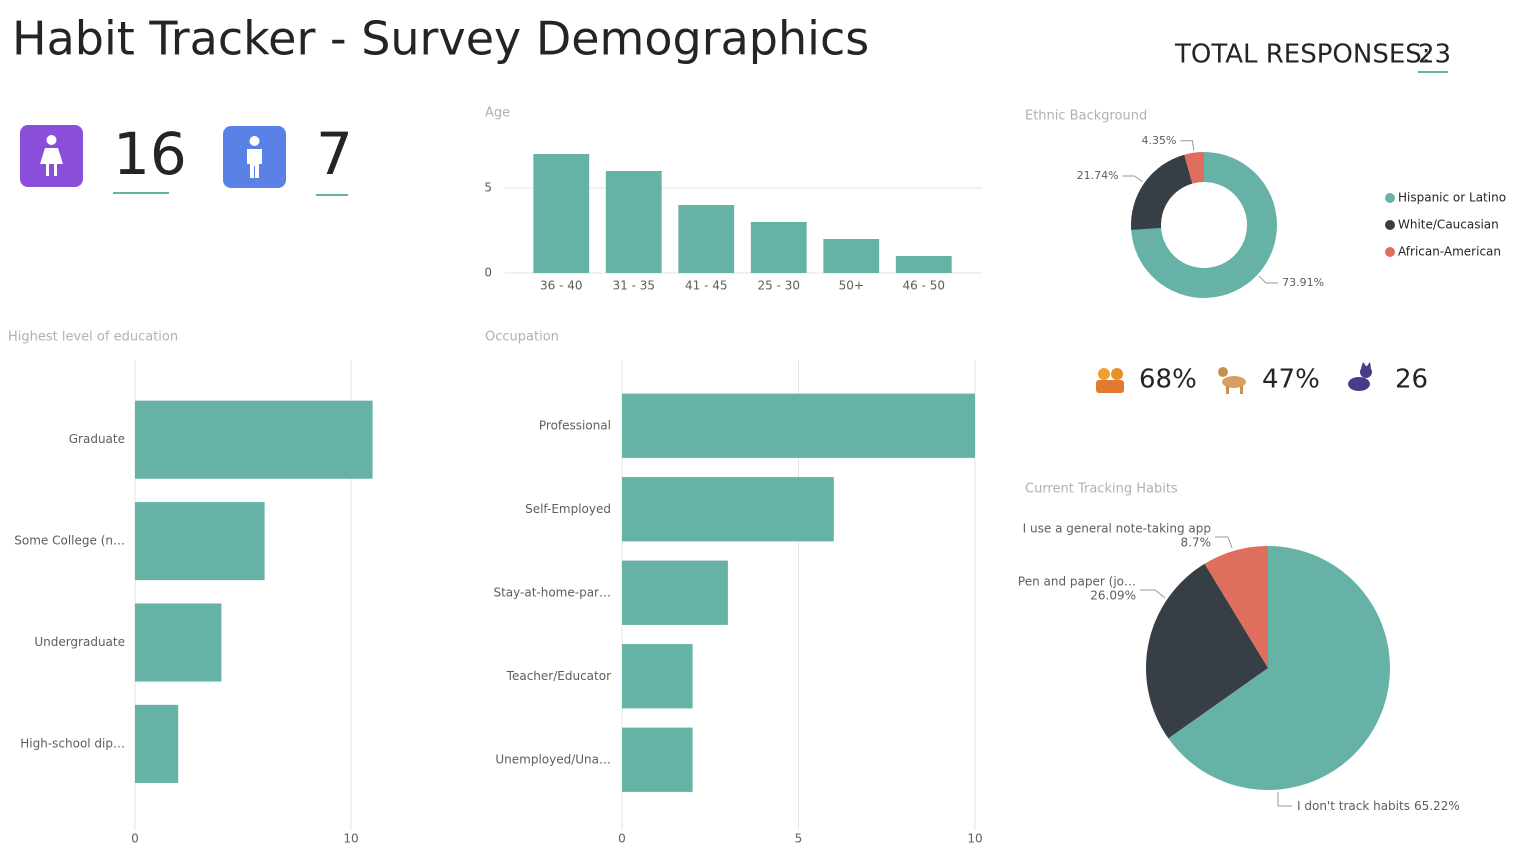 This screenshot has width=1526, height=856. What do you see at coordinates (79, 642) in the screenshot?
I see `y-tick-label: Undergraduate` at bounding box center [79, 642].